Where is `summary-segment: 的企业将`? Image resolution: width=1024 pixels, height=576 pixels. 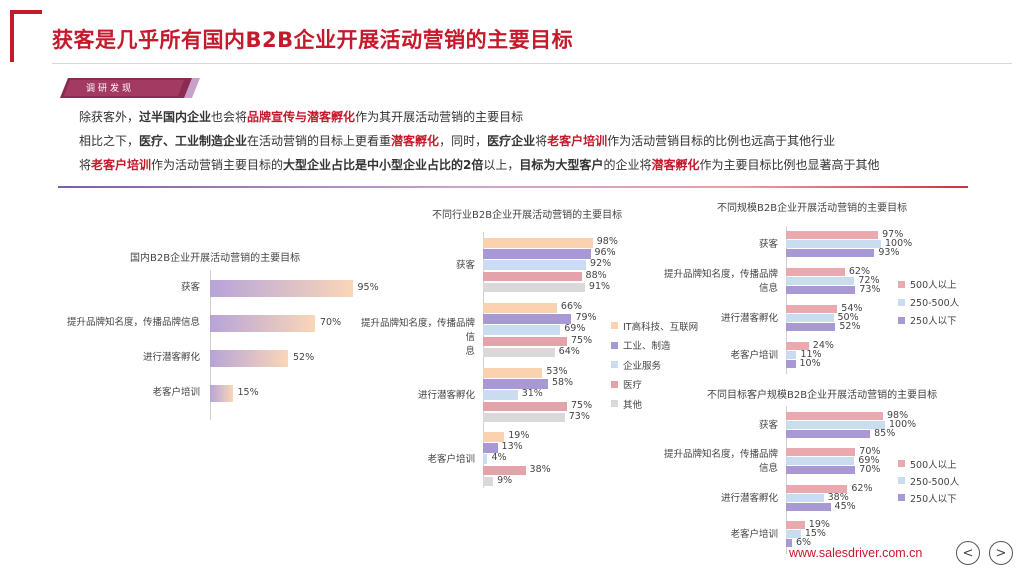
summary-segment: 的企业将 is located at coordinates (627, 165).